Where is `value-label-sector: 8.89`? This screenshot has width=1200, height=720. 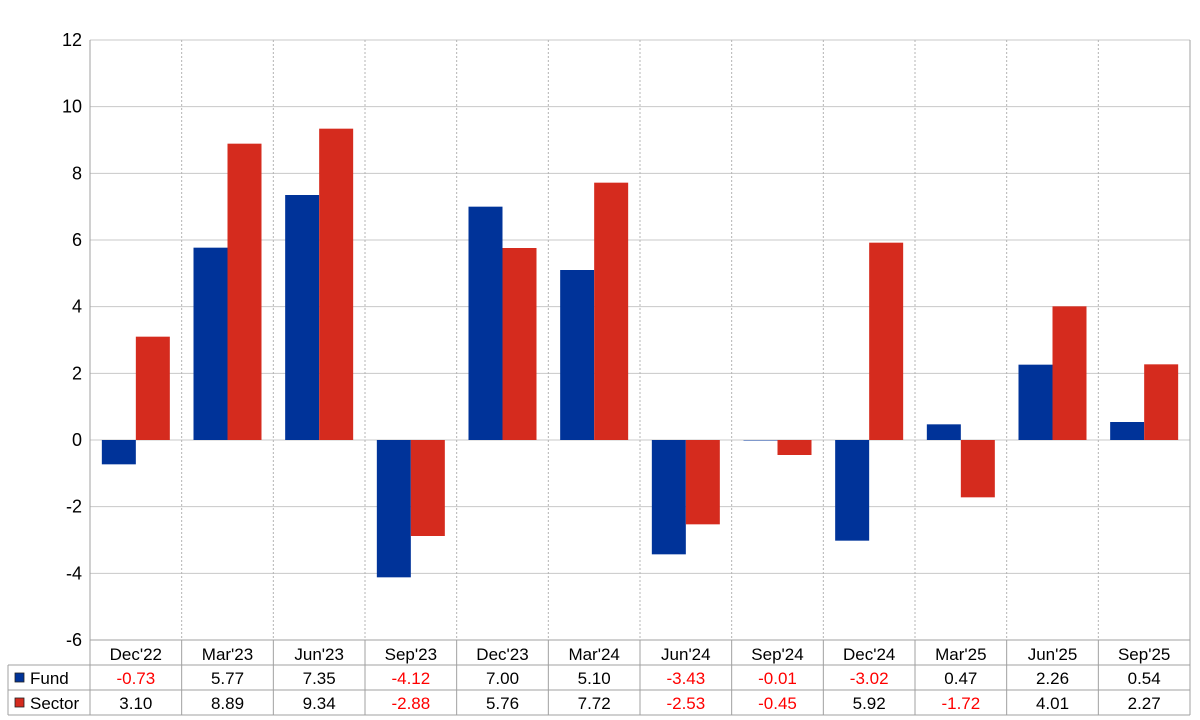
value-label-sector: 8.89 is located at coordinates (227, 703).